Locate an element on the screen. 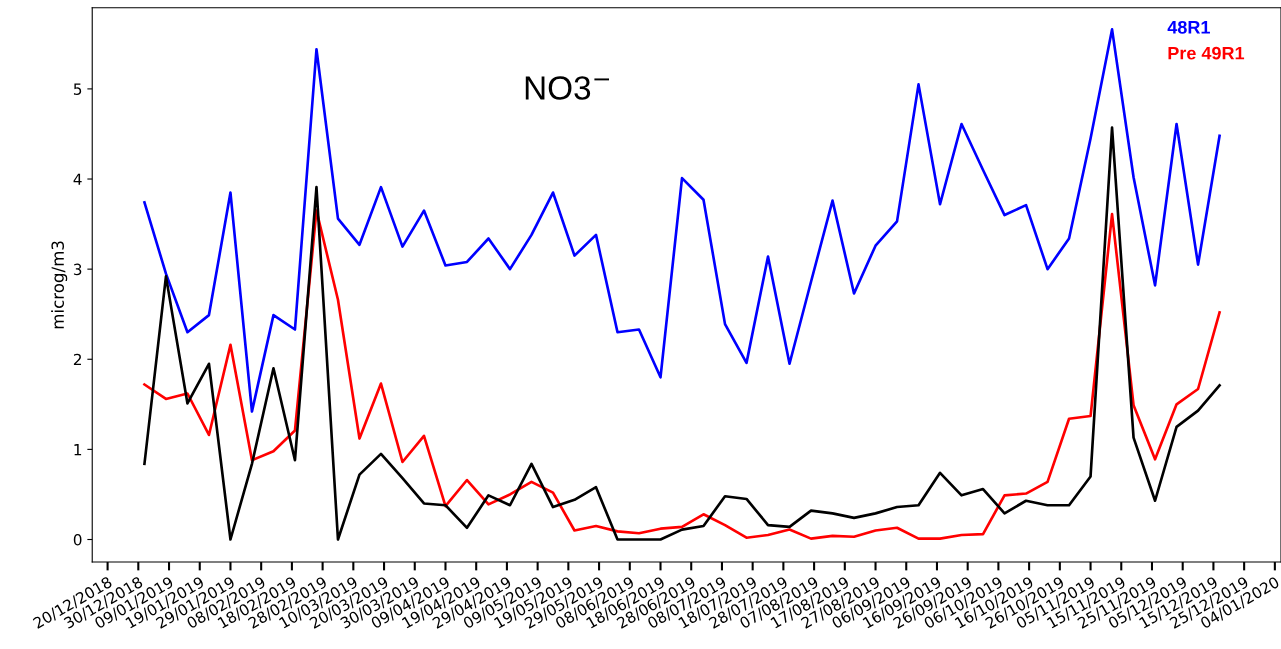  y-tick-label: 5 is located at coordinates (77, 89).